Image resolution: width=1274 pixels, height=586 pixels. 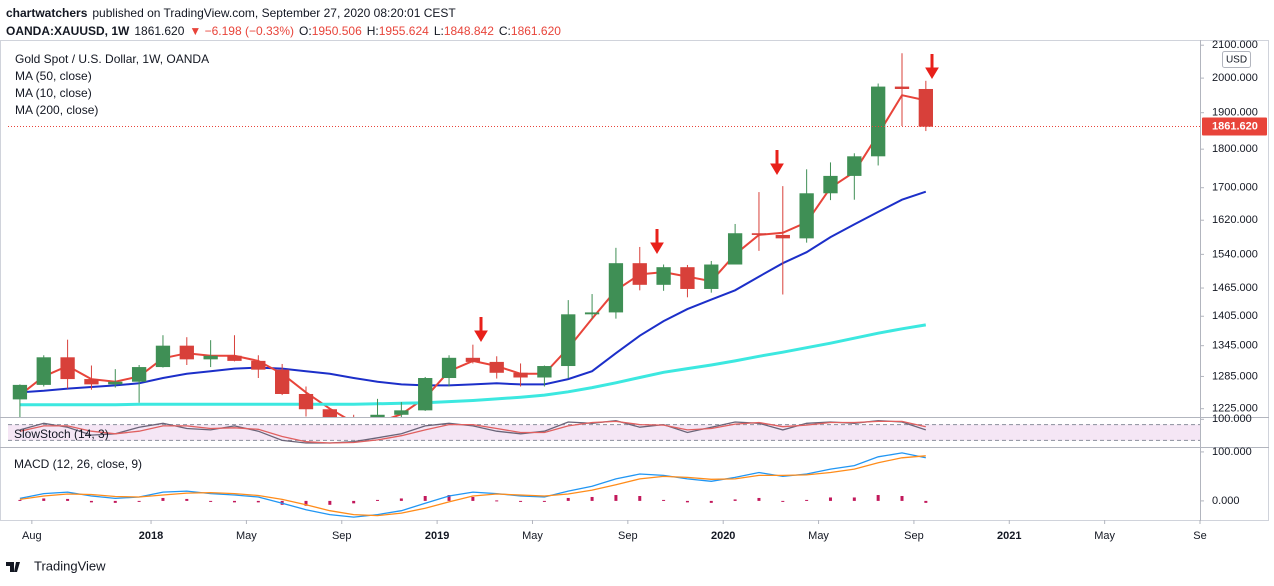 What do you see at coordinates (336, 31) in the screenshot?
I see `ohlc-value: 1950.506` at bounding box center [336, 31].